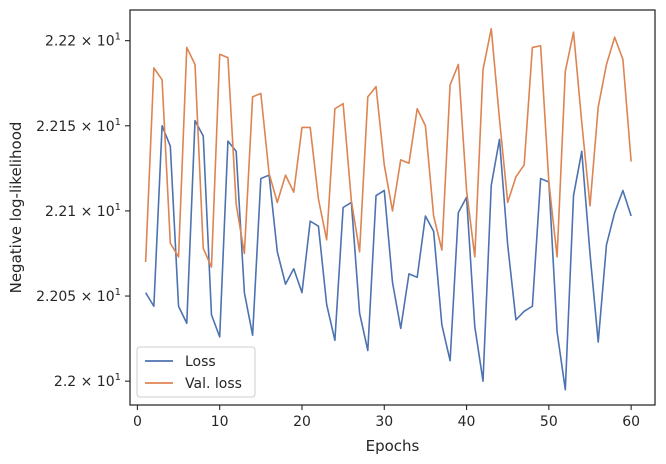 This screenshot has height=464, width=666. I want to click on x-tick-label: 50, so click(549, 422).